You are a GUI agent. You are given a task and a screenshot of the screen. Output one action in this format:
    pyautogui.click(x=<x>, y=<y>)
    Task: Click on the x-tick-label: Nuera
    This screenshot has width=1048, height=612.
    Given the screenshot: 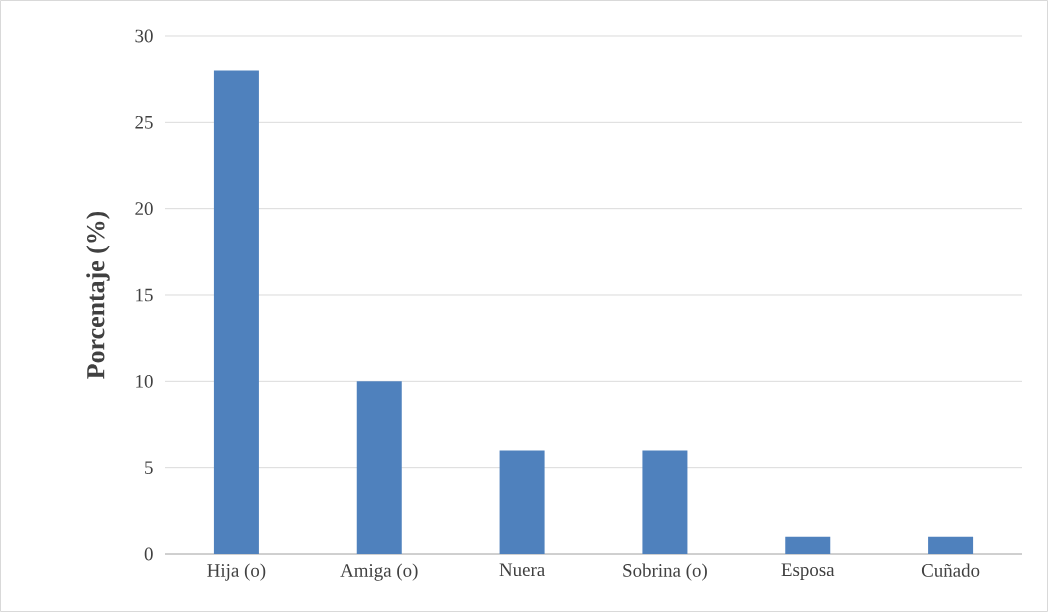 What is the action you would take?
    pyautogui.click(x=522, y=570)
    